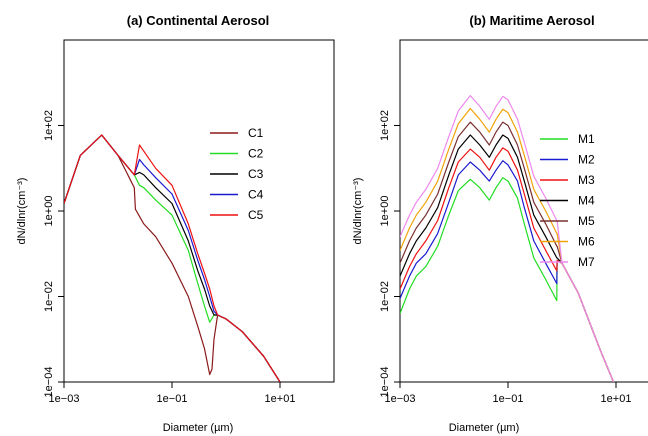  What do you see at coordinates (531, 20) in the screenshot?
I see `chart-title: (b) Maritime Aerosol` at bounding box center [531, 20].